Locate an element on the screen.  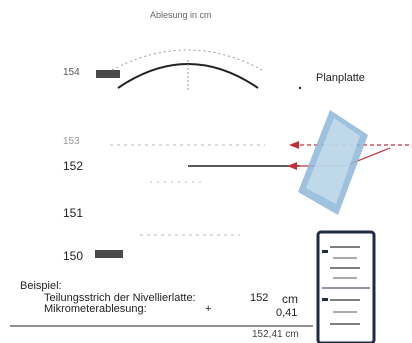
plate-label: Planplatte is located at coordinates (340, 78).